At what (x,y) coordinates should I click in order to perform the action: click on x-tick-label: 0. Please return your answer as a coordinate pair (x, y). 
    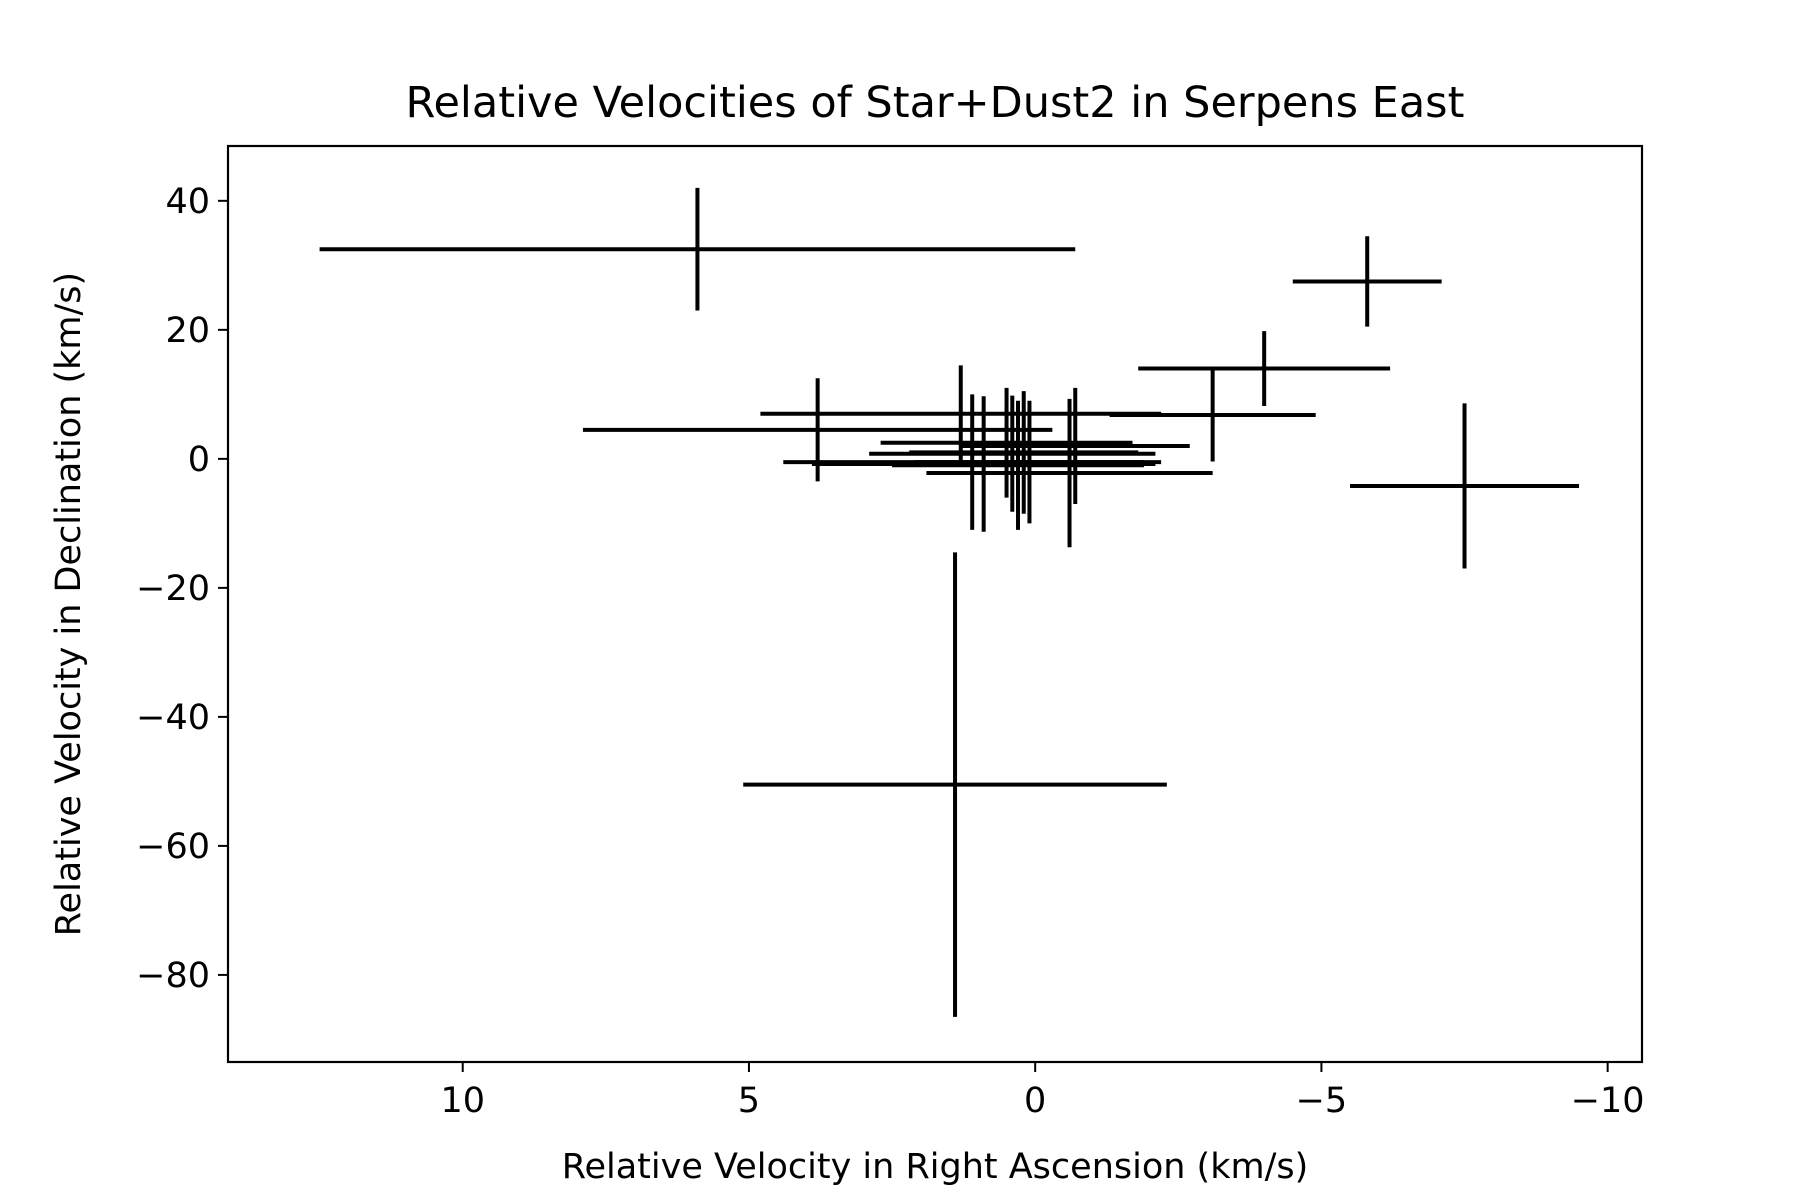
    Looking at the image, I should click on (1035, 1101).